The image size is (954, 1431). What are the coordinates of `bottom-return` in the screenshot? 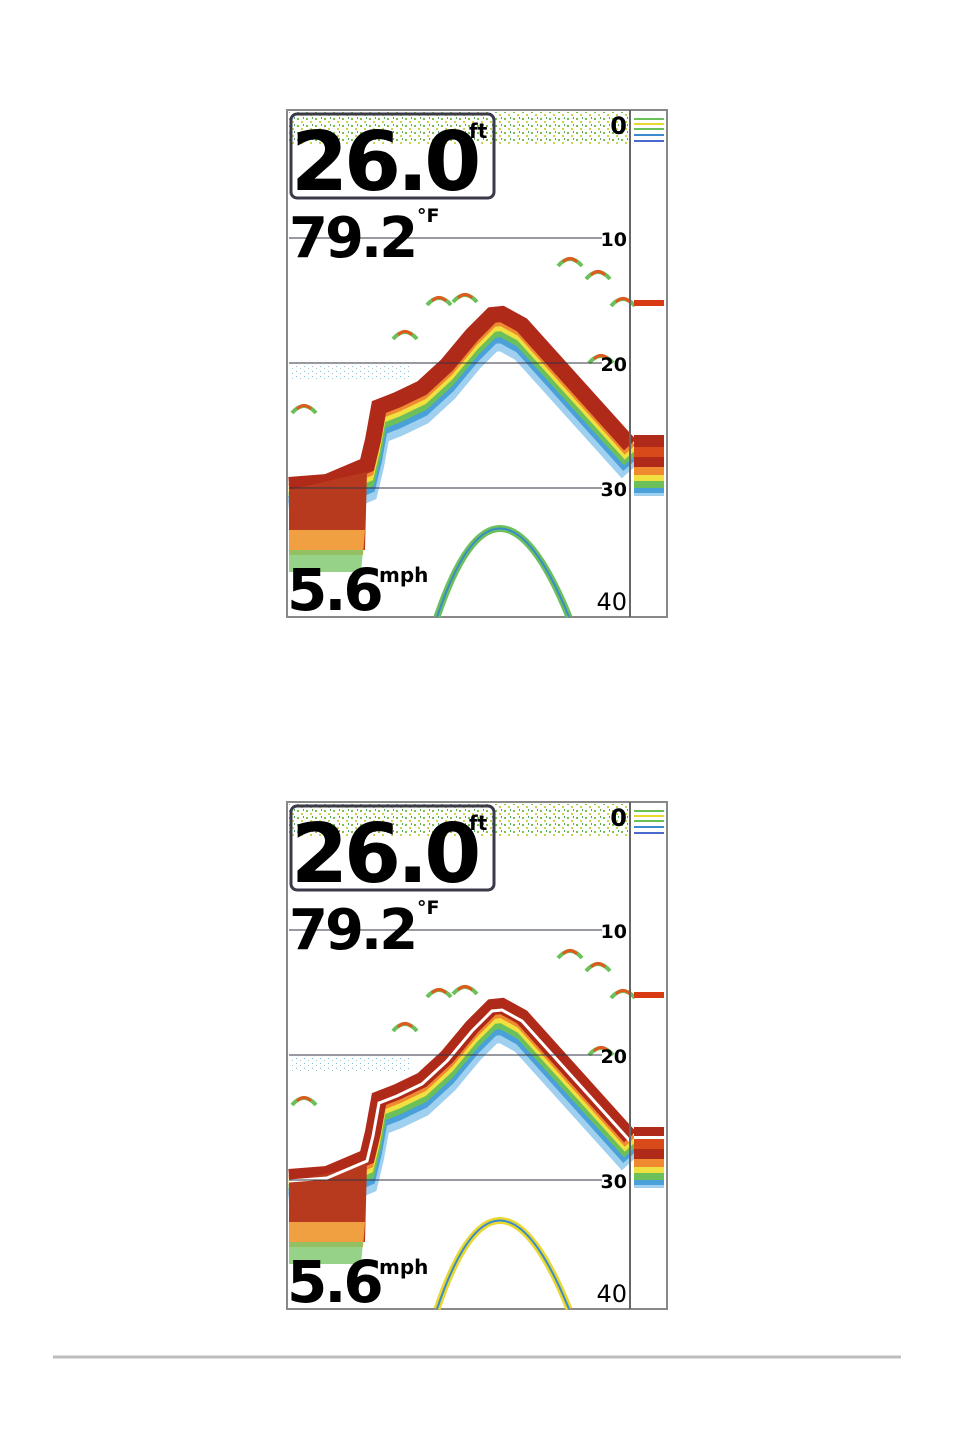 It's located at (462, 399).